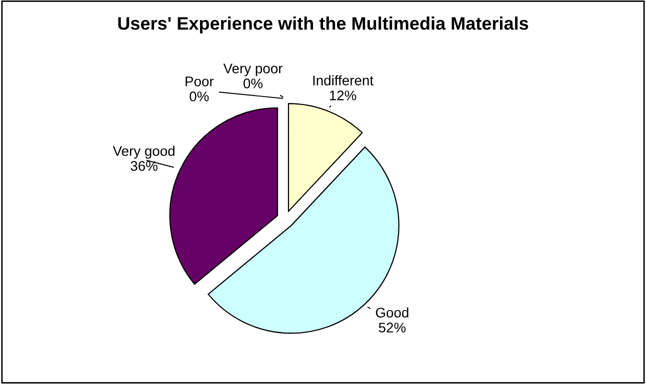  Describe the element at coordinates (253, 70) in the screenshot. I see `category-label: Very poor` at that location.